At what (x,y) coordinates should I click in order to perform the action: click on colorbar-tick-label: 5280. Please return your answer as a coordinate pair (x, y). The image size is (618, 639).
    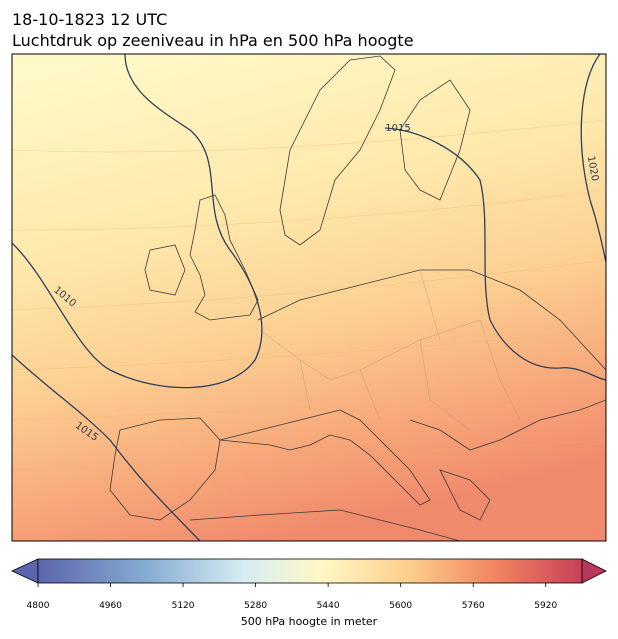
    Looking at the image, I should click on (255, 606).